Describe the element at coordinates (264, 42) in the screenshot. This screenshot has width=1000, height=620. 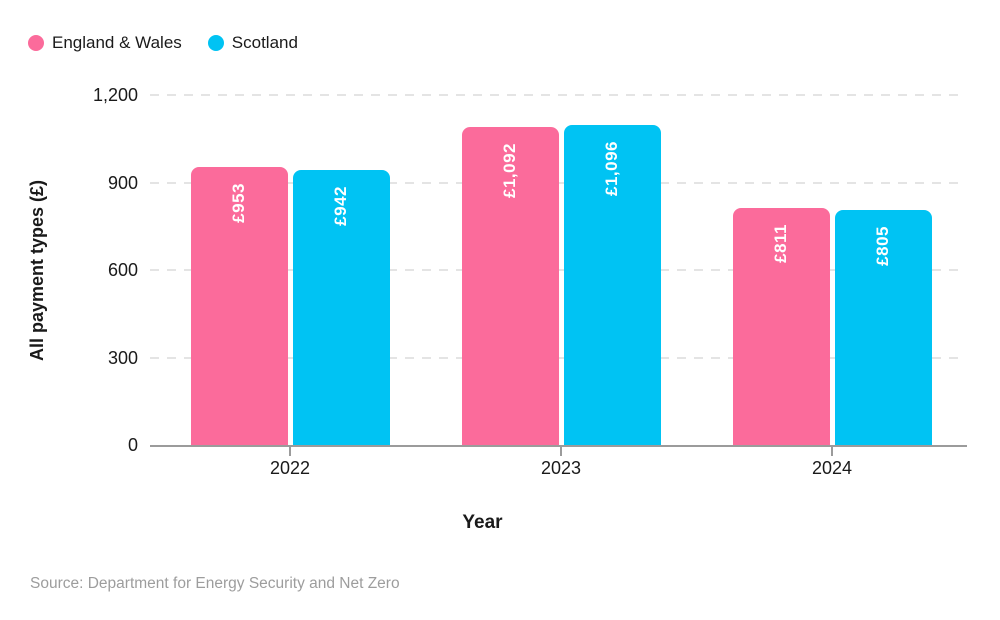
I see `legend-label: Scotland` at that location.